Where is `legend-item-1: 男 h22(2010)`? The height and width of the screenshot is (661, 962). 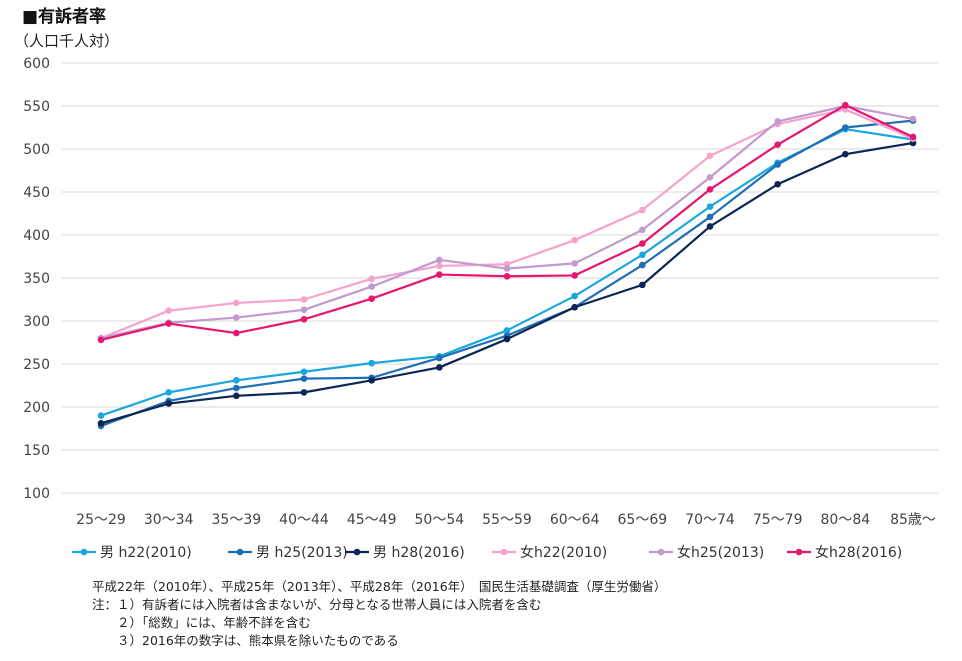
legend-item-1: 男 h22(2010) is located at coordinates (132, 553).